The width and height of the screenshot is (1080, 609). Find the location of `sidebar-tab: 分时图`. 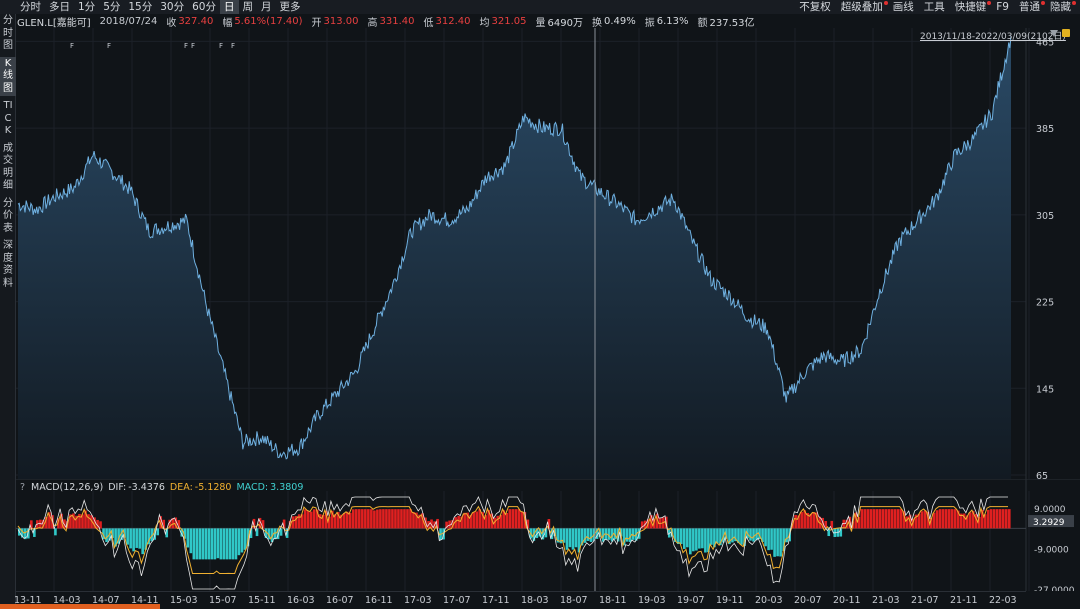

sidebar-tab: 分时图 is located at coordinates (8, 34).